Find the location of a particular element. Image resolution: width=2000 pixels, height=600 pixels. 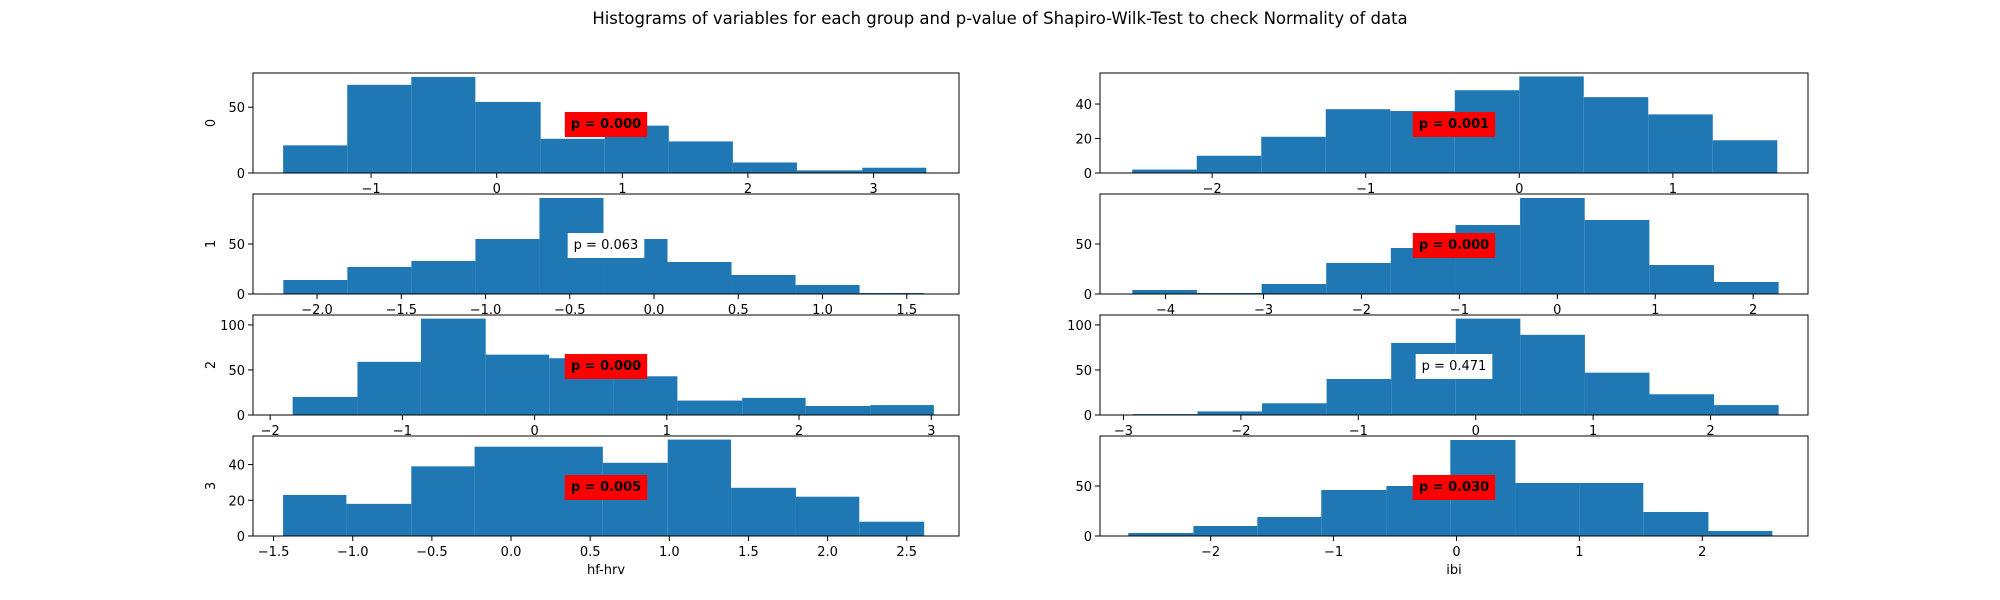

x-axis-label: hf-hrv is located at coordinates (606, 570).